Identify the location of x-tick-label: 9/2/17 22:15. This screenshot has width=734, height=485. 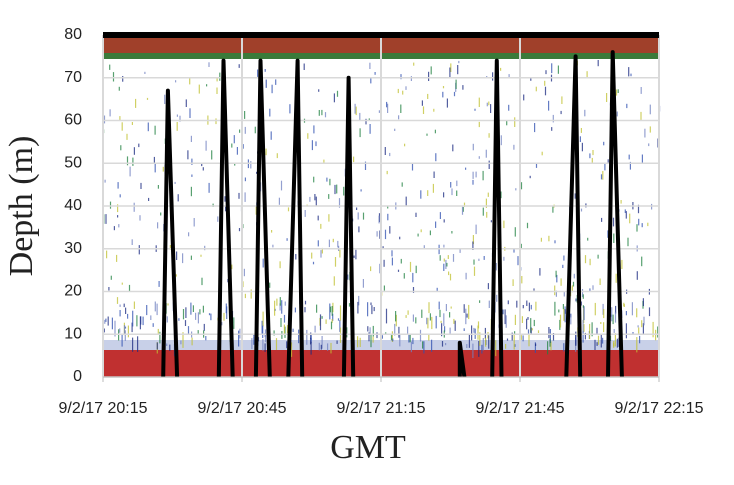
(659, 408).